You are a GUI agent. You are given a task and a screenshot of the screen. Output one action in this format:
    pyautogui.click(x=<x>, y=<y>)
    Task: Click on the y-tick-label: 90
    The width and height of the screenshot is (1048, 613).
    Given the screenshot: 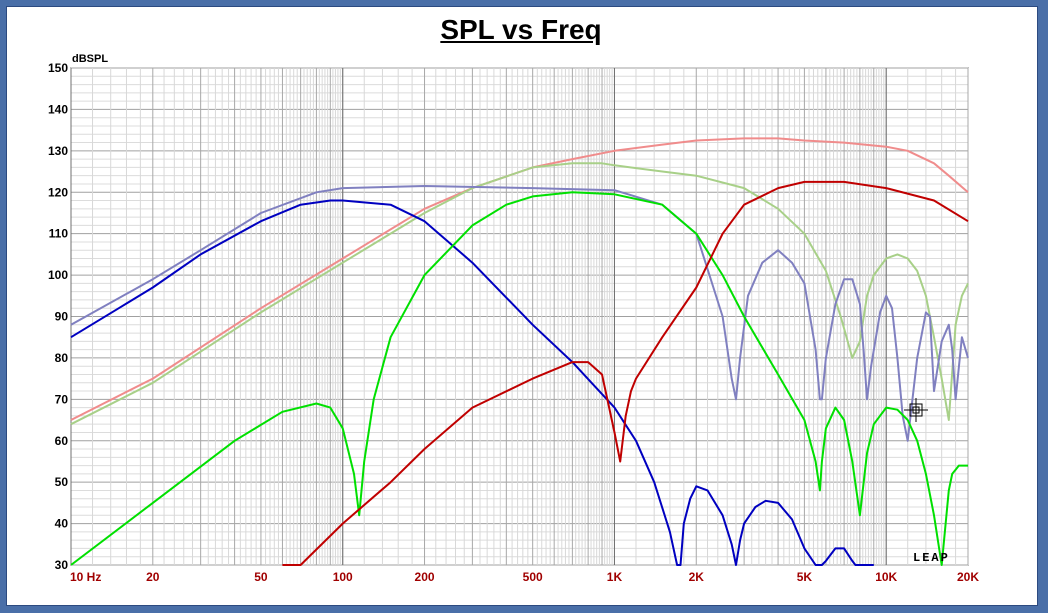 What is the action you would take?
    pyautogui.click(x=62, y=317)
    